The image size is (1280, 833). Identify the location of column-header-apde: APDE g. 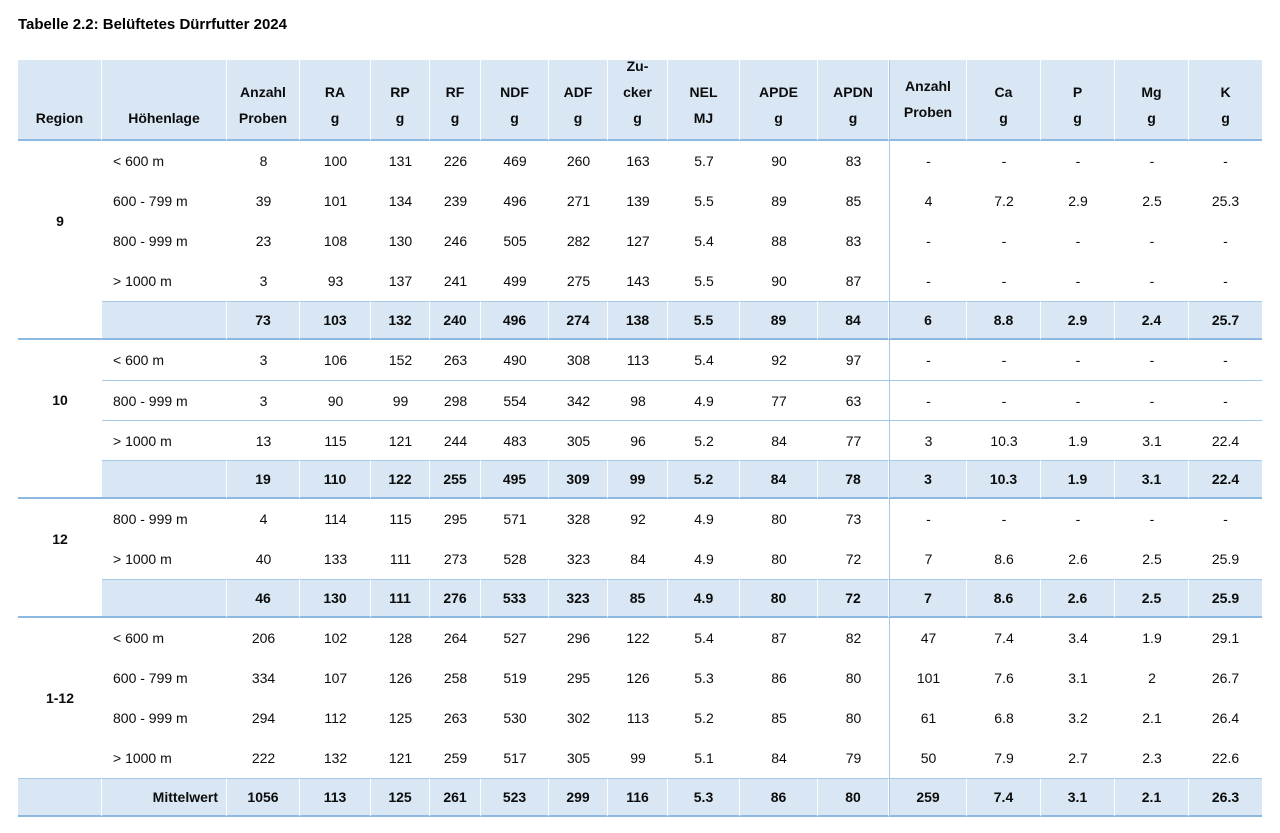
(779, 100).